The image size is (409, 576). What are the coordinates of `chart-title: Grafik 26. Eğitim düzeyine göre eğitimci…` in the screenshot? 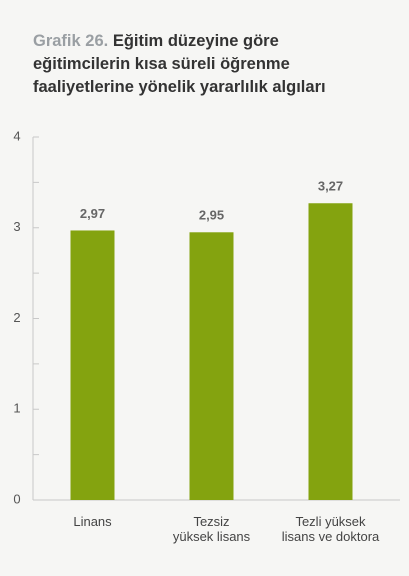 It's located at (200, 64).